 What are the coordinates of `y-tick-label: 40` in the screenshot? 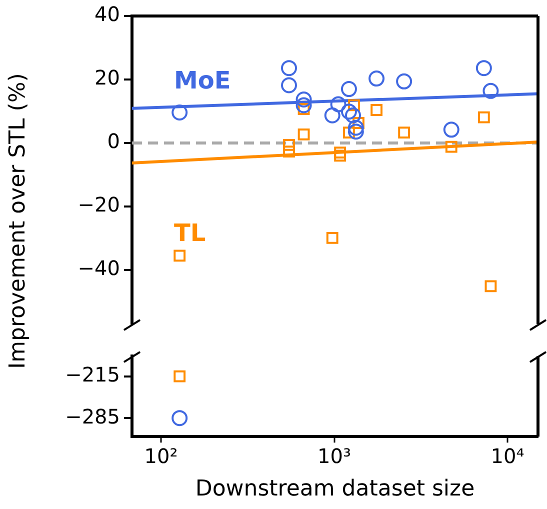 It's located at (107, 14).